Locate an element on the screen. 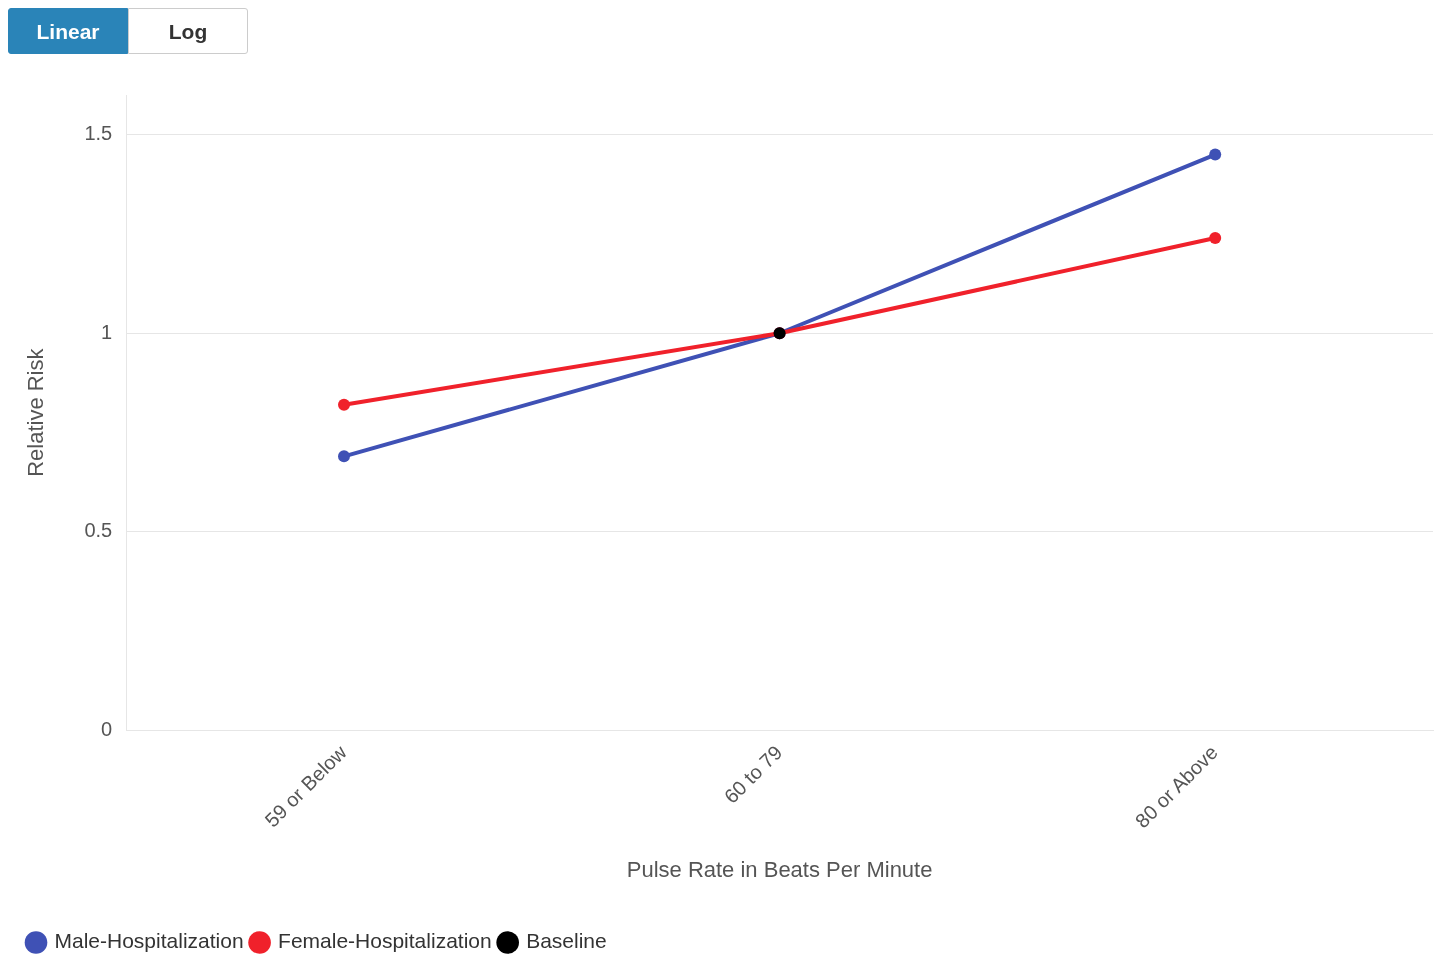  log-scale-button: Log is located at coordinates (188, 31).